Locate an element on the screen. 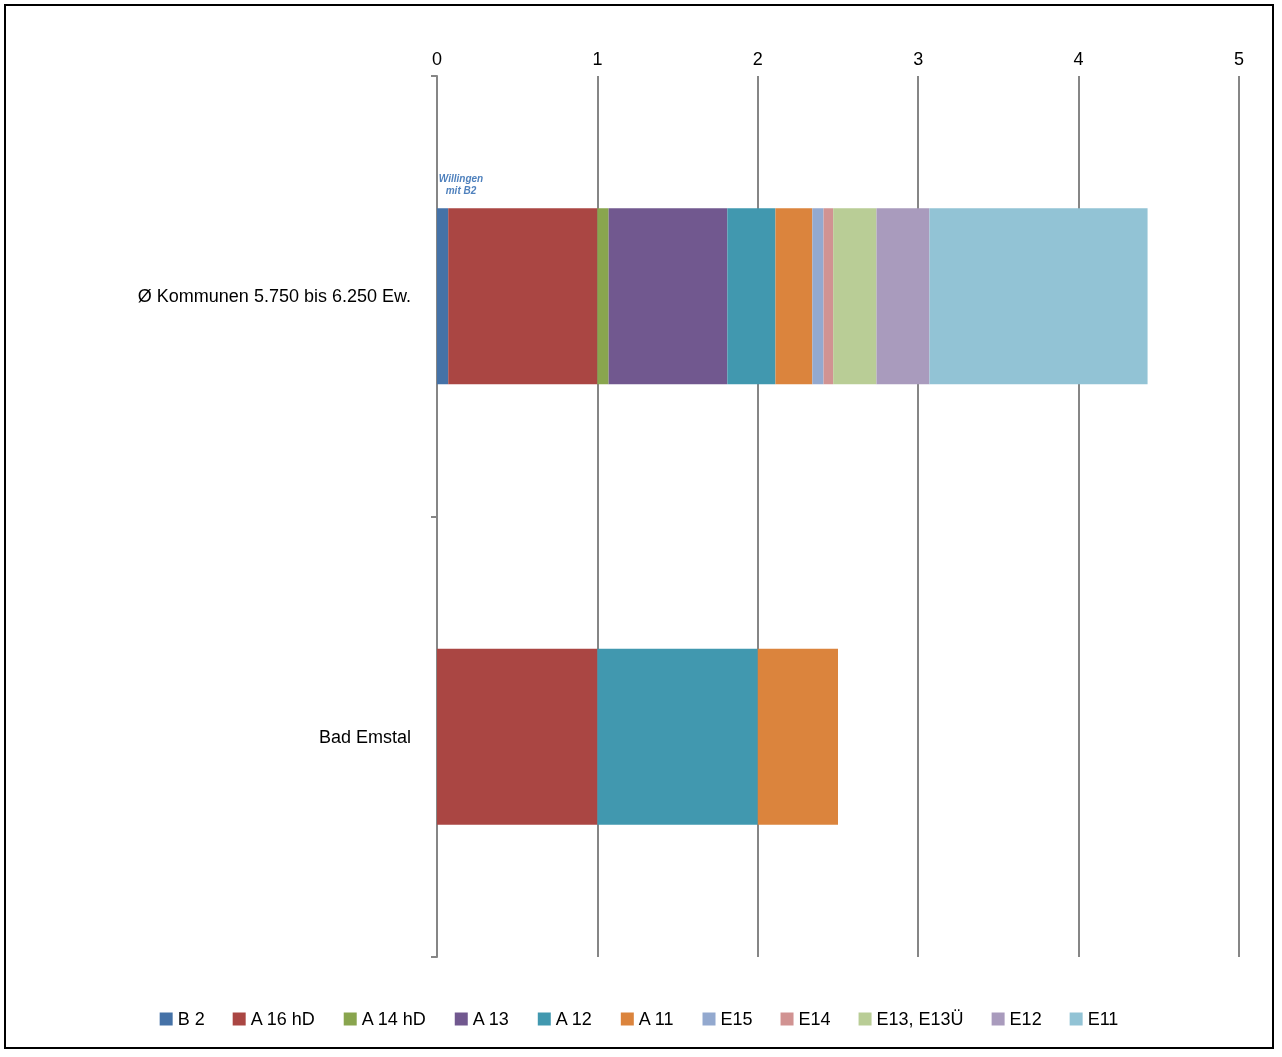  legend-label: A 14 hD is located at coordinates (393, 1019).